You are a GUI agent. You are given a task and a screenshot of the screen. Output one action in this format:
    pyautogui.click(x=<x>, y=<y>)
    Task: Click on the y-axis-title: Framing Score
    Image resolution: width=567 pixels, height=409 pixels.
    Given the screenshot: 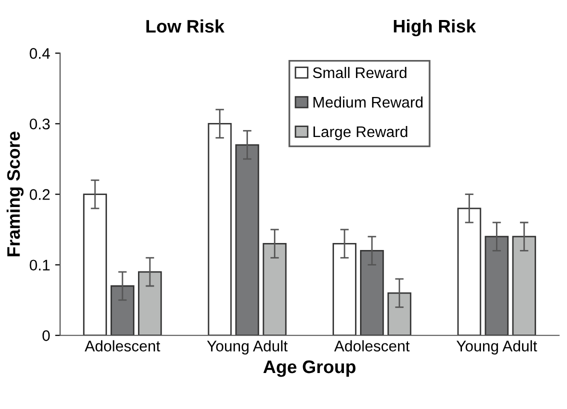 What is the action you would take?
    pyautogui.click(x=15, y=194)
    